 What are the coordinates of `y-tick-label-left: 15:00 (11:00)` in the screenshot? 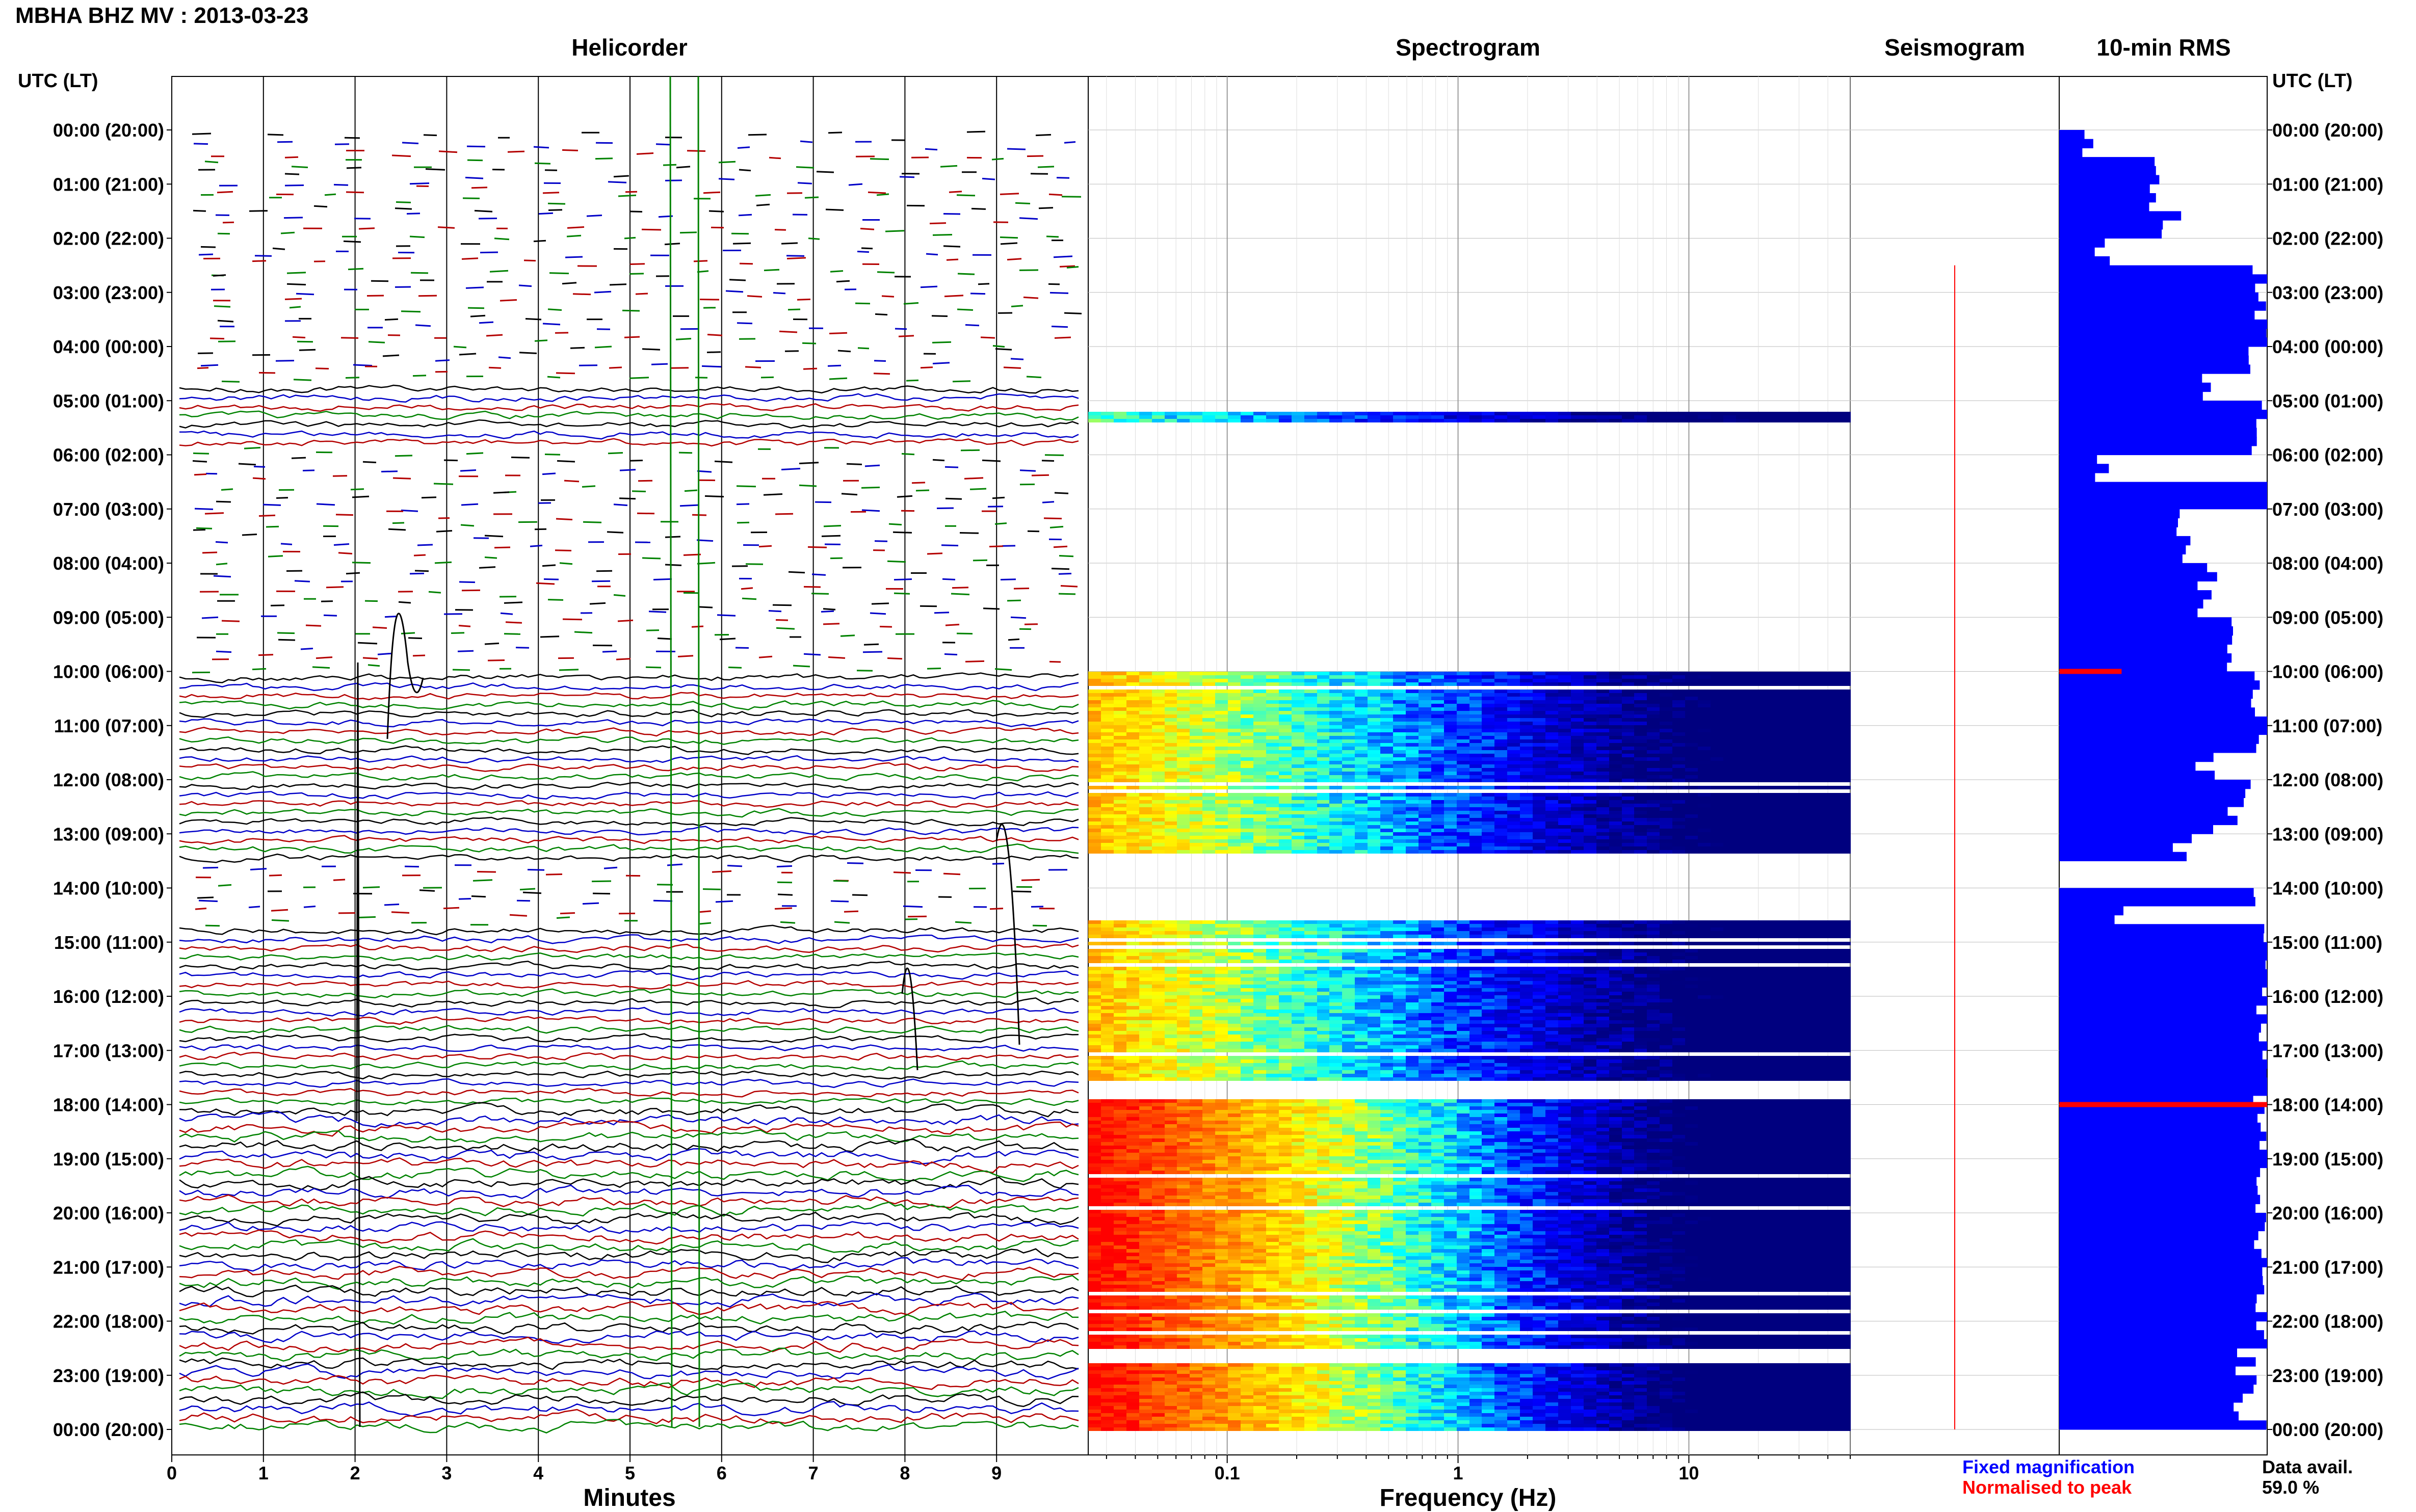 It's located at (109, 942).